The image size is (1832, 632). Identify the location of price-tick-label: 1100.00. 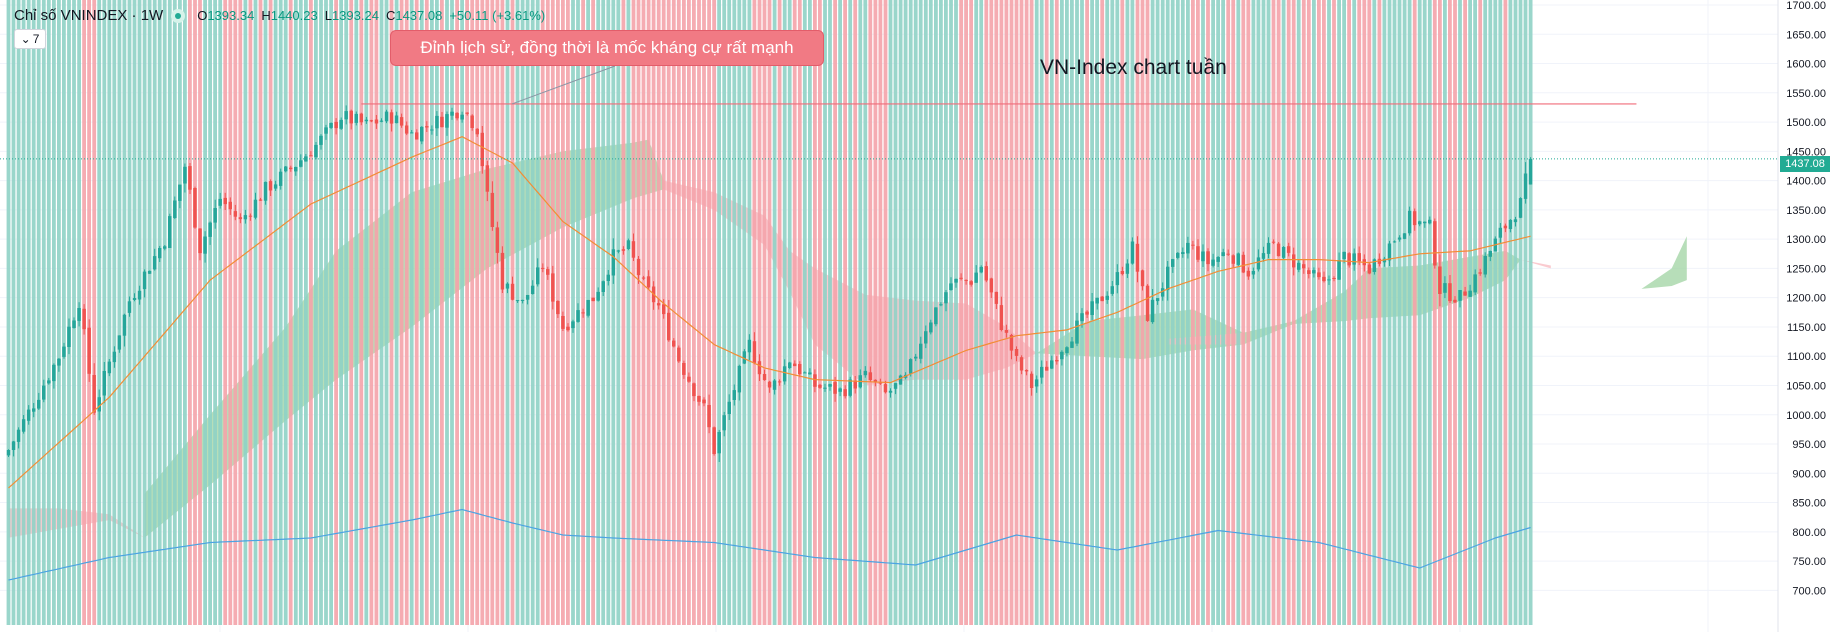
(1806, 357).